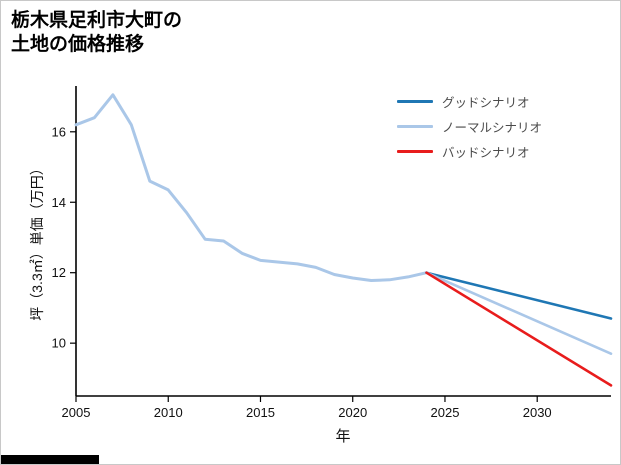  I want to click on x-tick-label: 2025, so click(445, 412).